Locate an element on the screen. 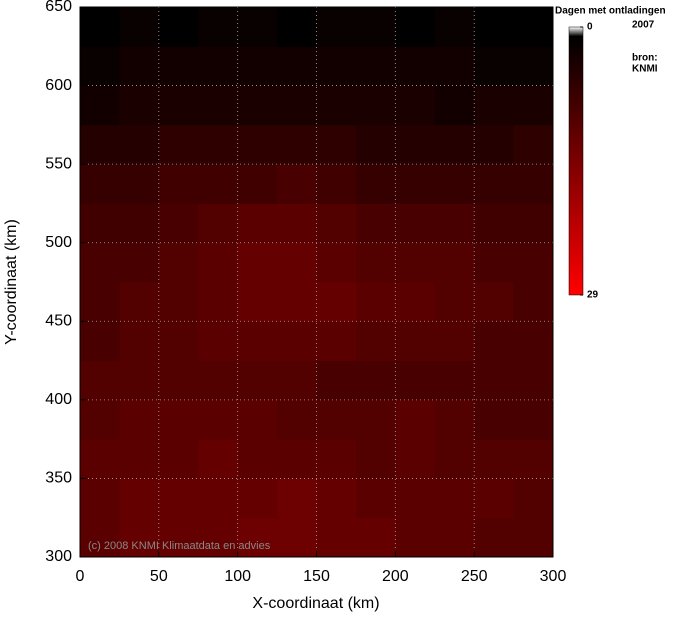 Image resolution: width=681 pixels, height=618 pixels. x-tick-label: 200 is located at coordinates (395, 576).